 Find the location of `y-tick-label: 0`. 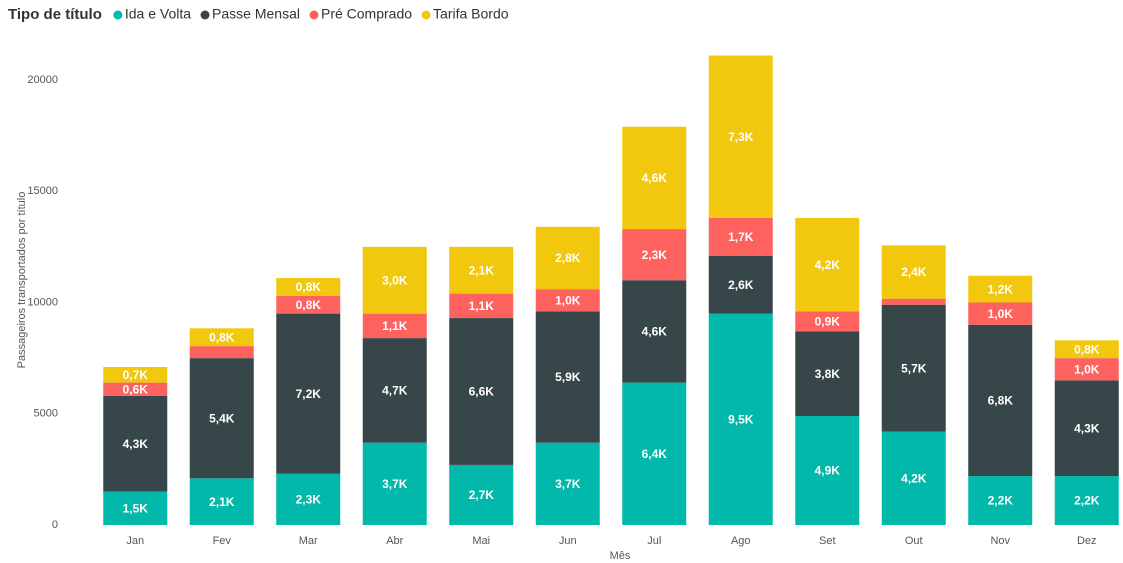

y-tick-label: 0 is located at coordinates (55, 525).